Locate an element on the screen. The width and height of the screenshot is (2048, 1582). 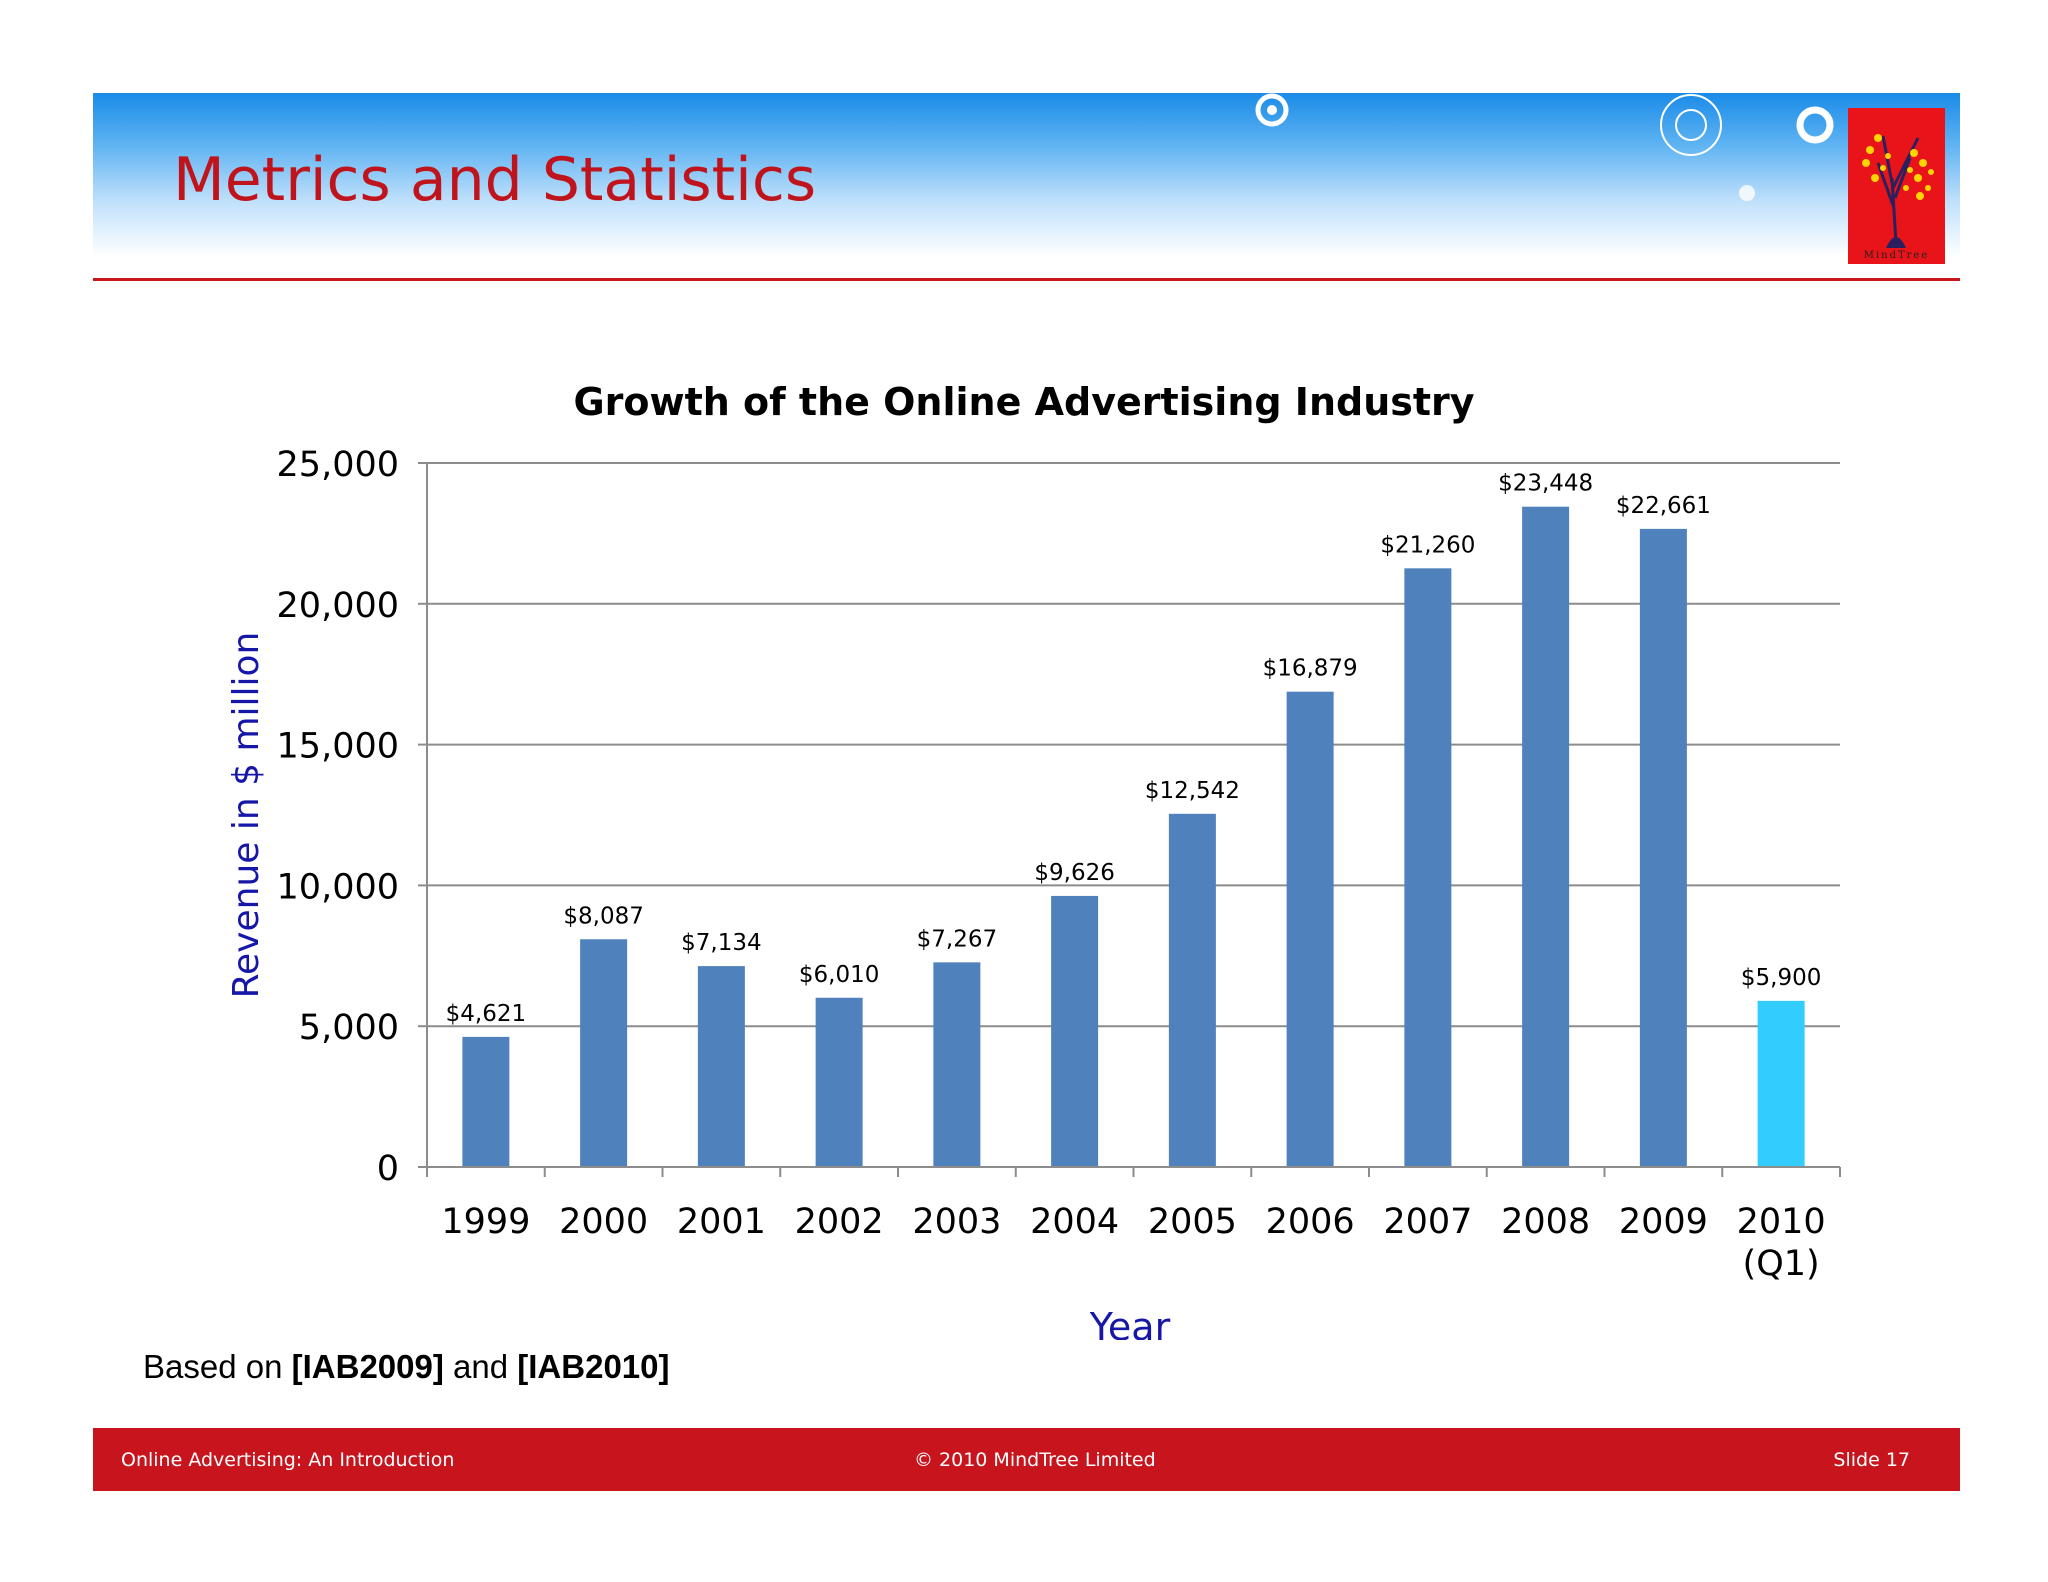
header-rule is located at coordinates (1026, 279).